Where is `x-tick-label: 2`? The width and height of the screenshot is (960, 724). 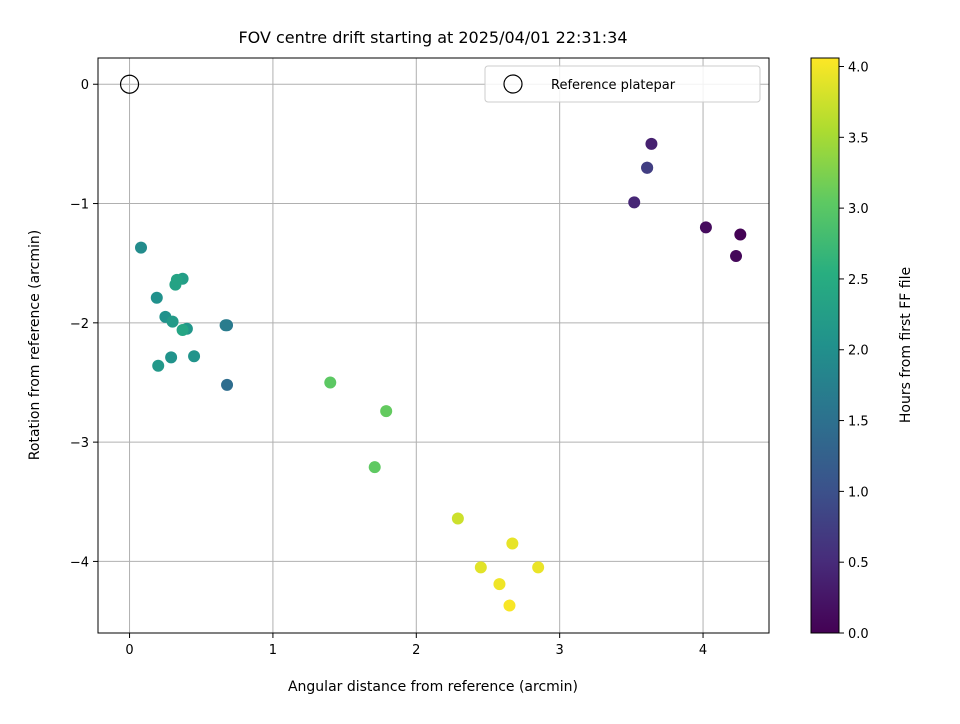 x-tick-label: 2 is located at coordinates (416, 650).